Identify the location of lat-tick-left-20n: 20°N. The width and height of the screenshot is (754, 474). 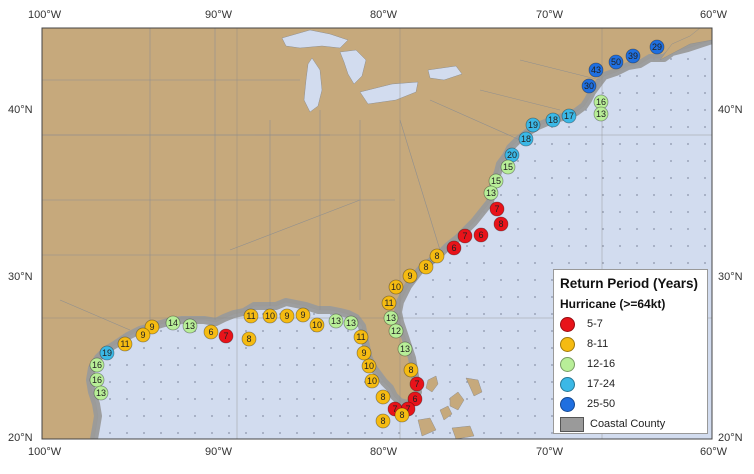
(20, 438).